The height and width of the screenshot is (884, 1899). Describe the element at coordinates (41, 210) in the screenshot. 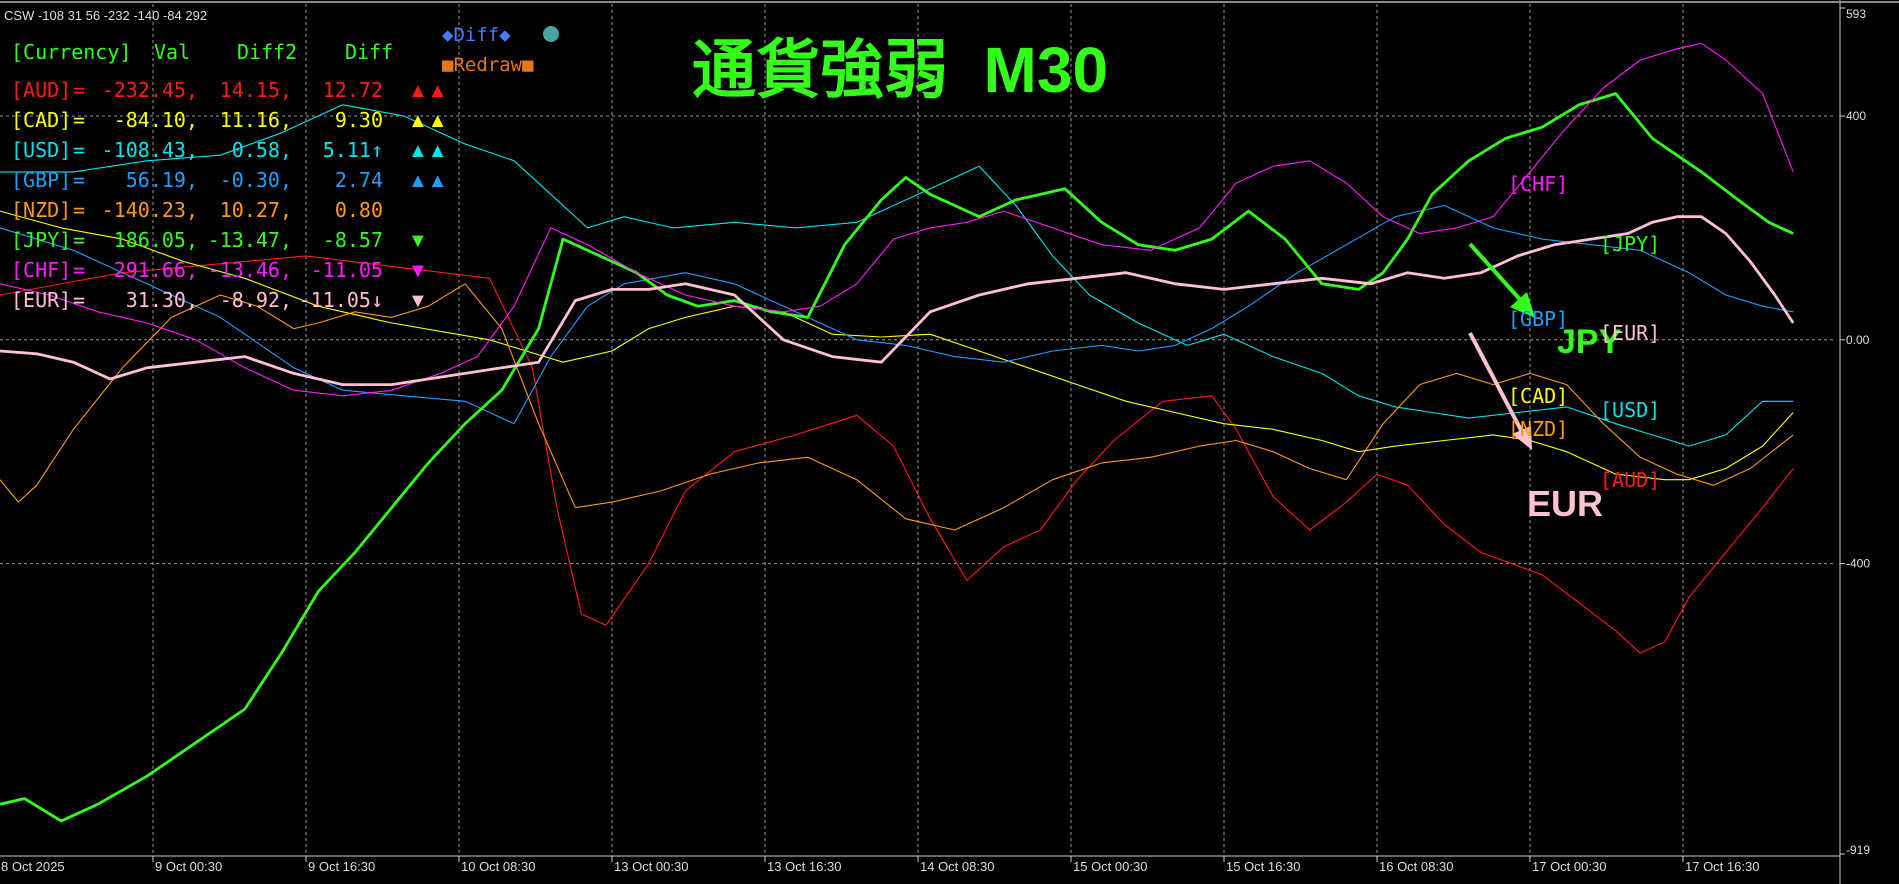

I see `table-cell-currency: [NZD]` at that location.